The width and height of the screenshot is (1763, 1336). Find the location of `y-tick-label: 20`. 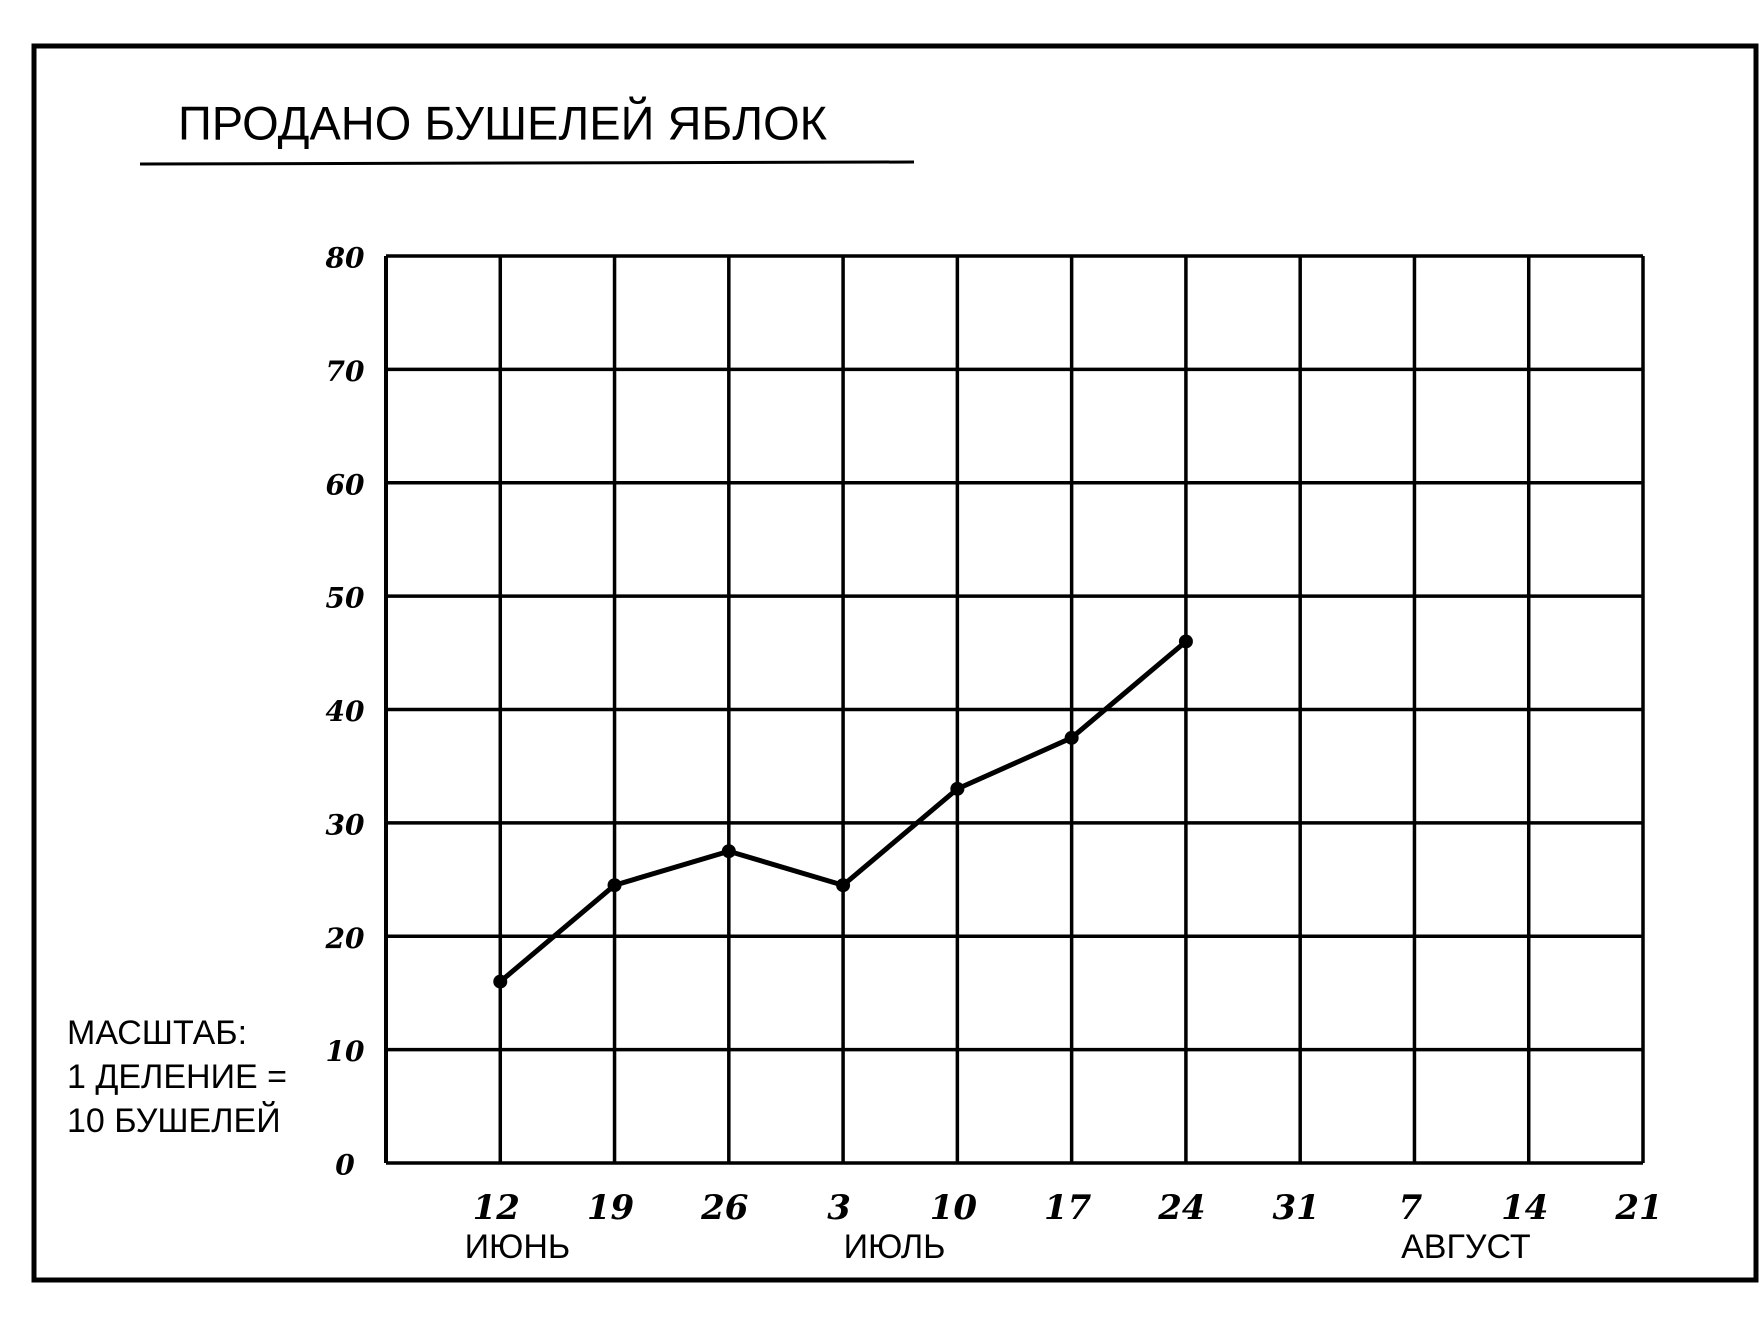

y-tick-label: 20 is located at coordinates (345, 938).